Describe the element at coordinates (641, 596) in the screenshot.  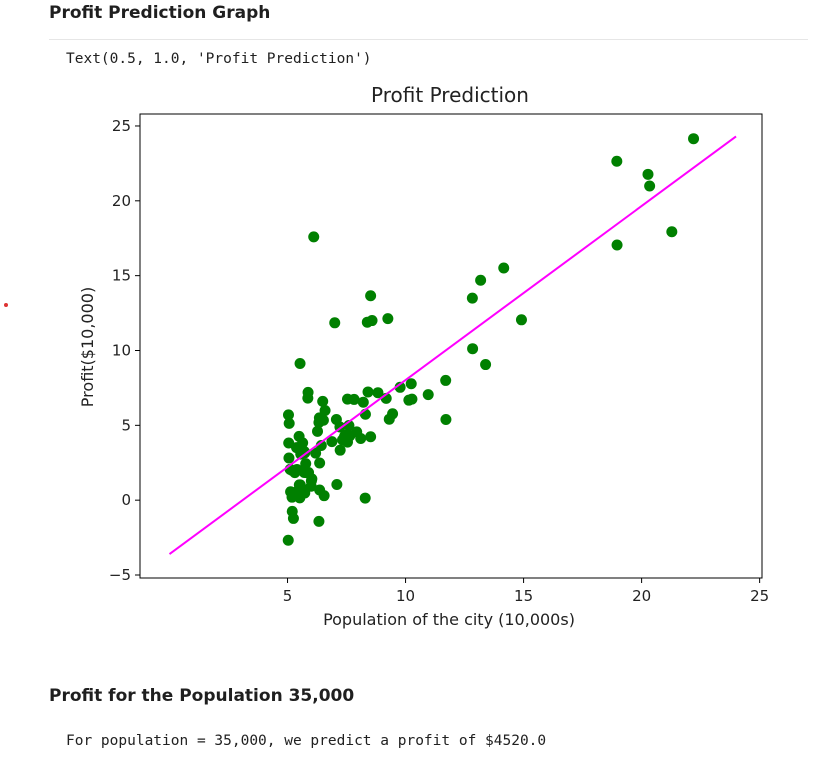
I see `x-tick-label: 20` at that location.